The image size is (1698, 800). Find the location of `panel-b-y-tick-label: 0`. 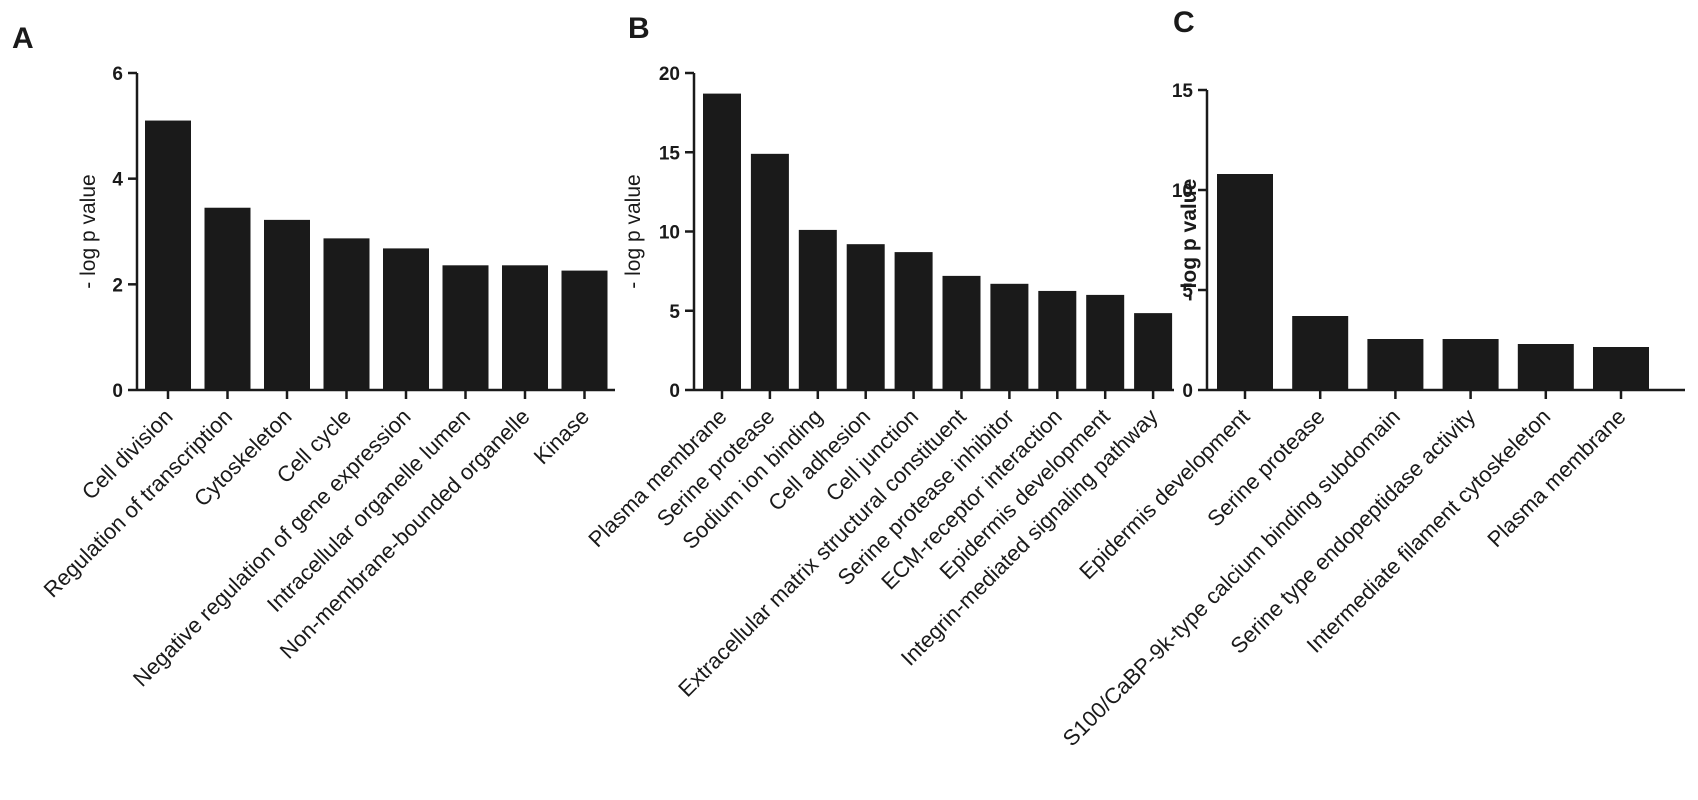

panel-b-y-tick-label: 0 is located at coordinates (674, 391).